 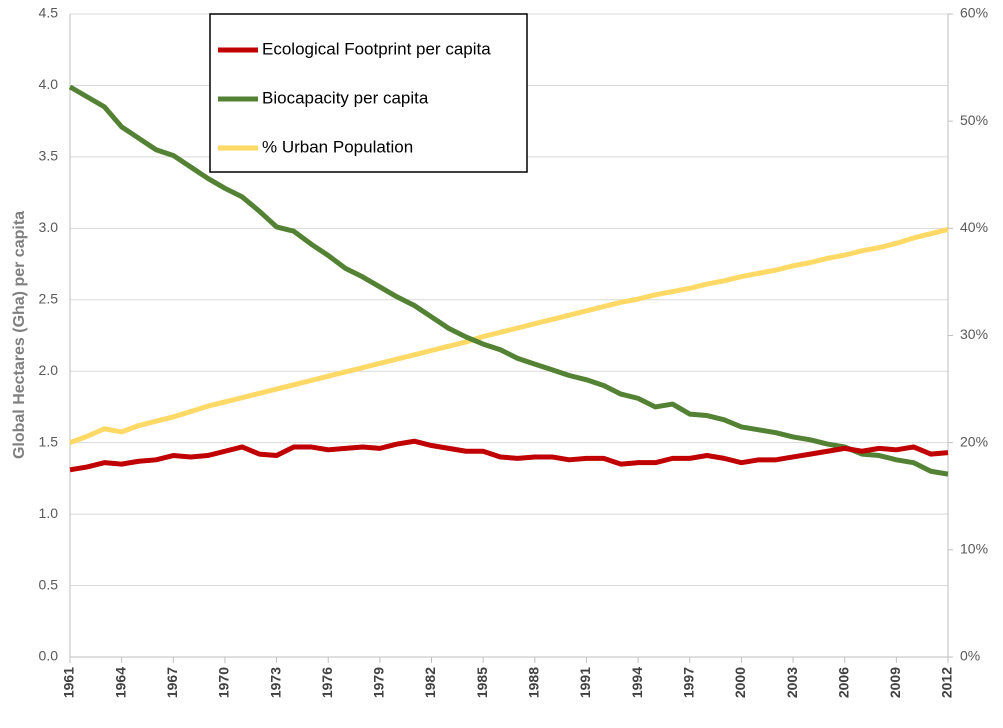 What do you see at coordinates (974, 334) in the screenshot?
I see `y2-tick-label: 30%` at bounding box center [974, 334].